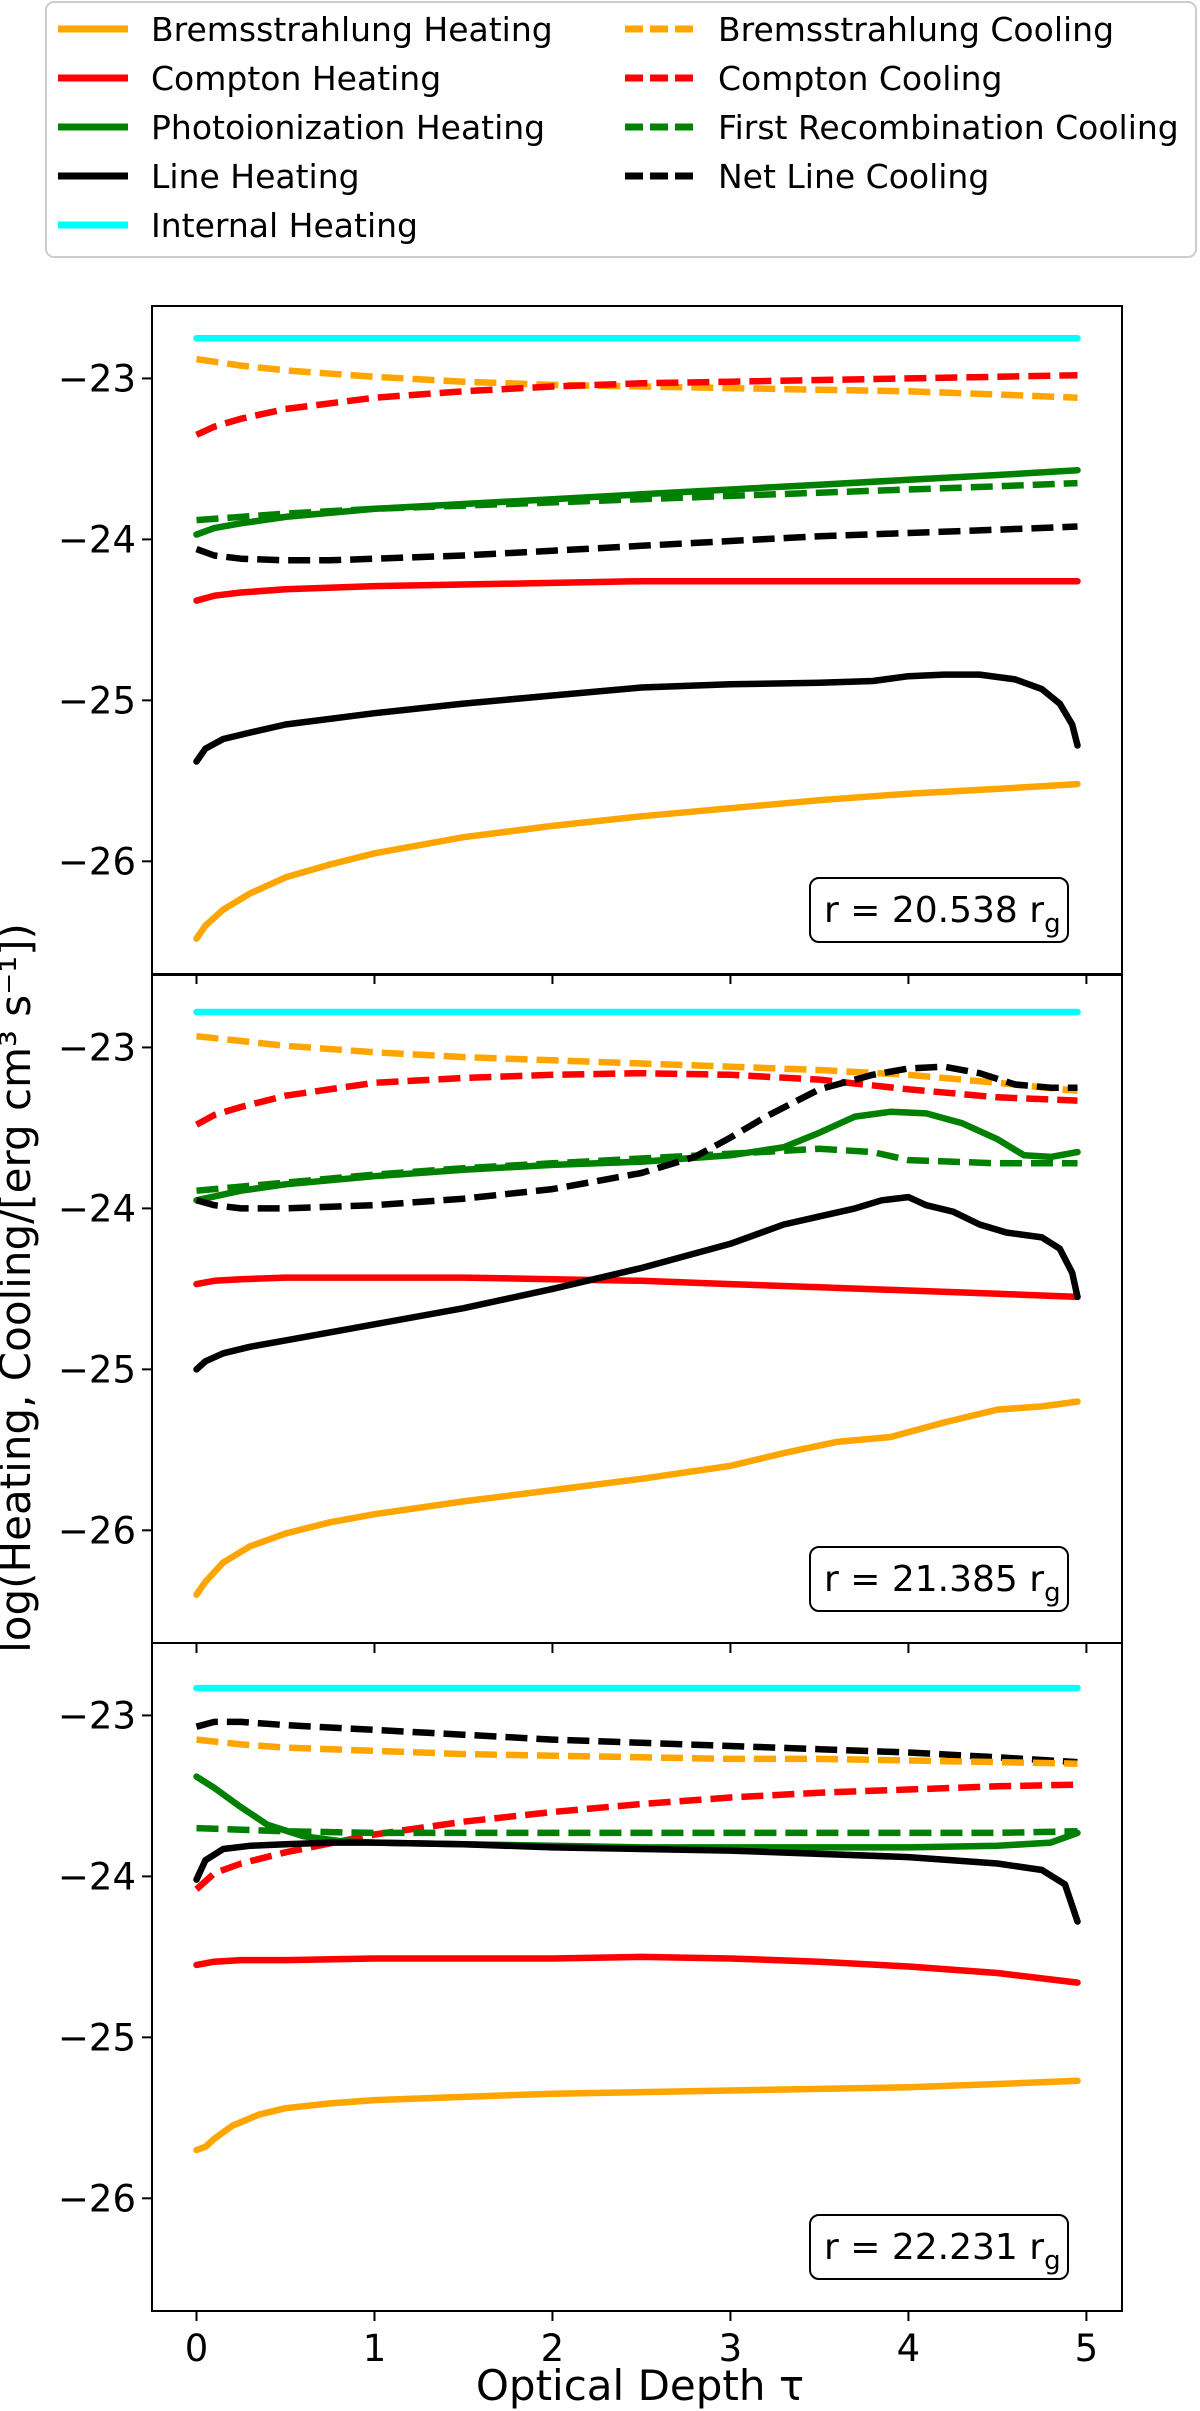  I want to click on legend-entry-net-line-cooling: Net Line Cooling, so click(807, 176).